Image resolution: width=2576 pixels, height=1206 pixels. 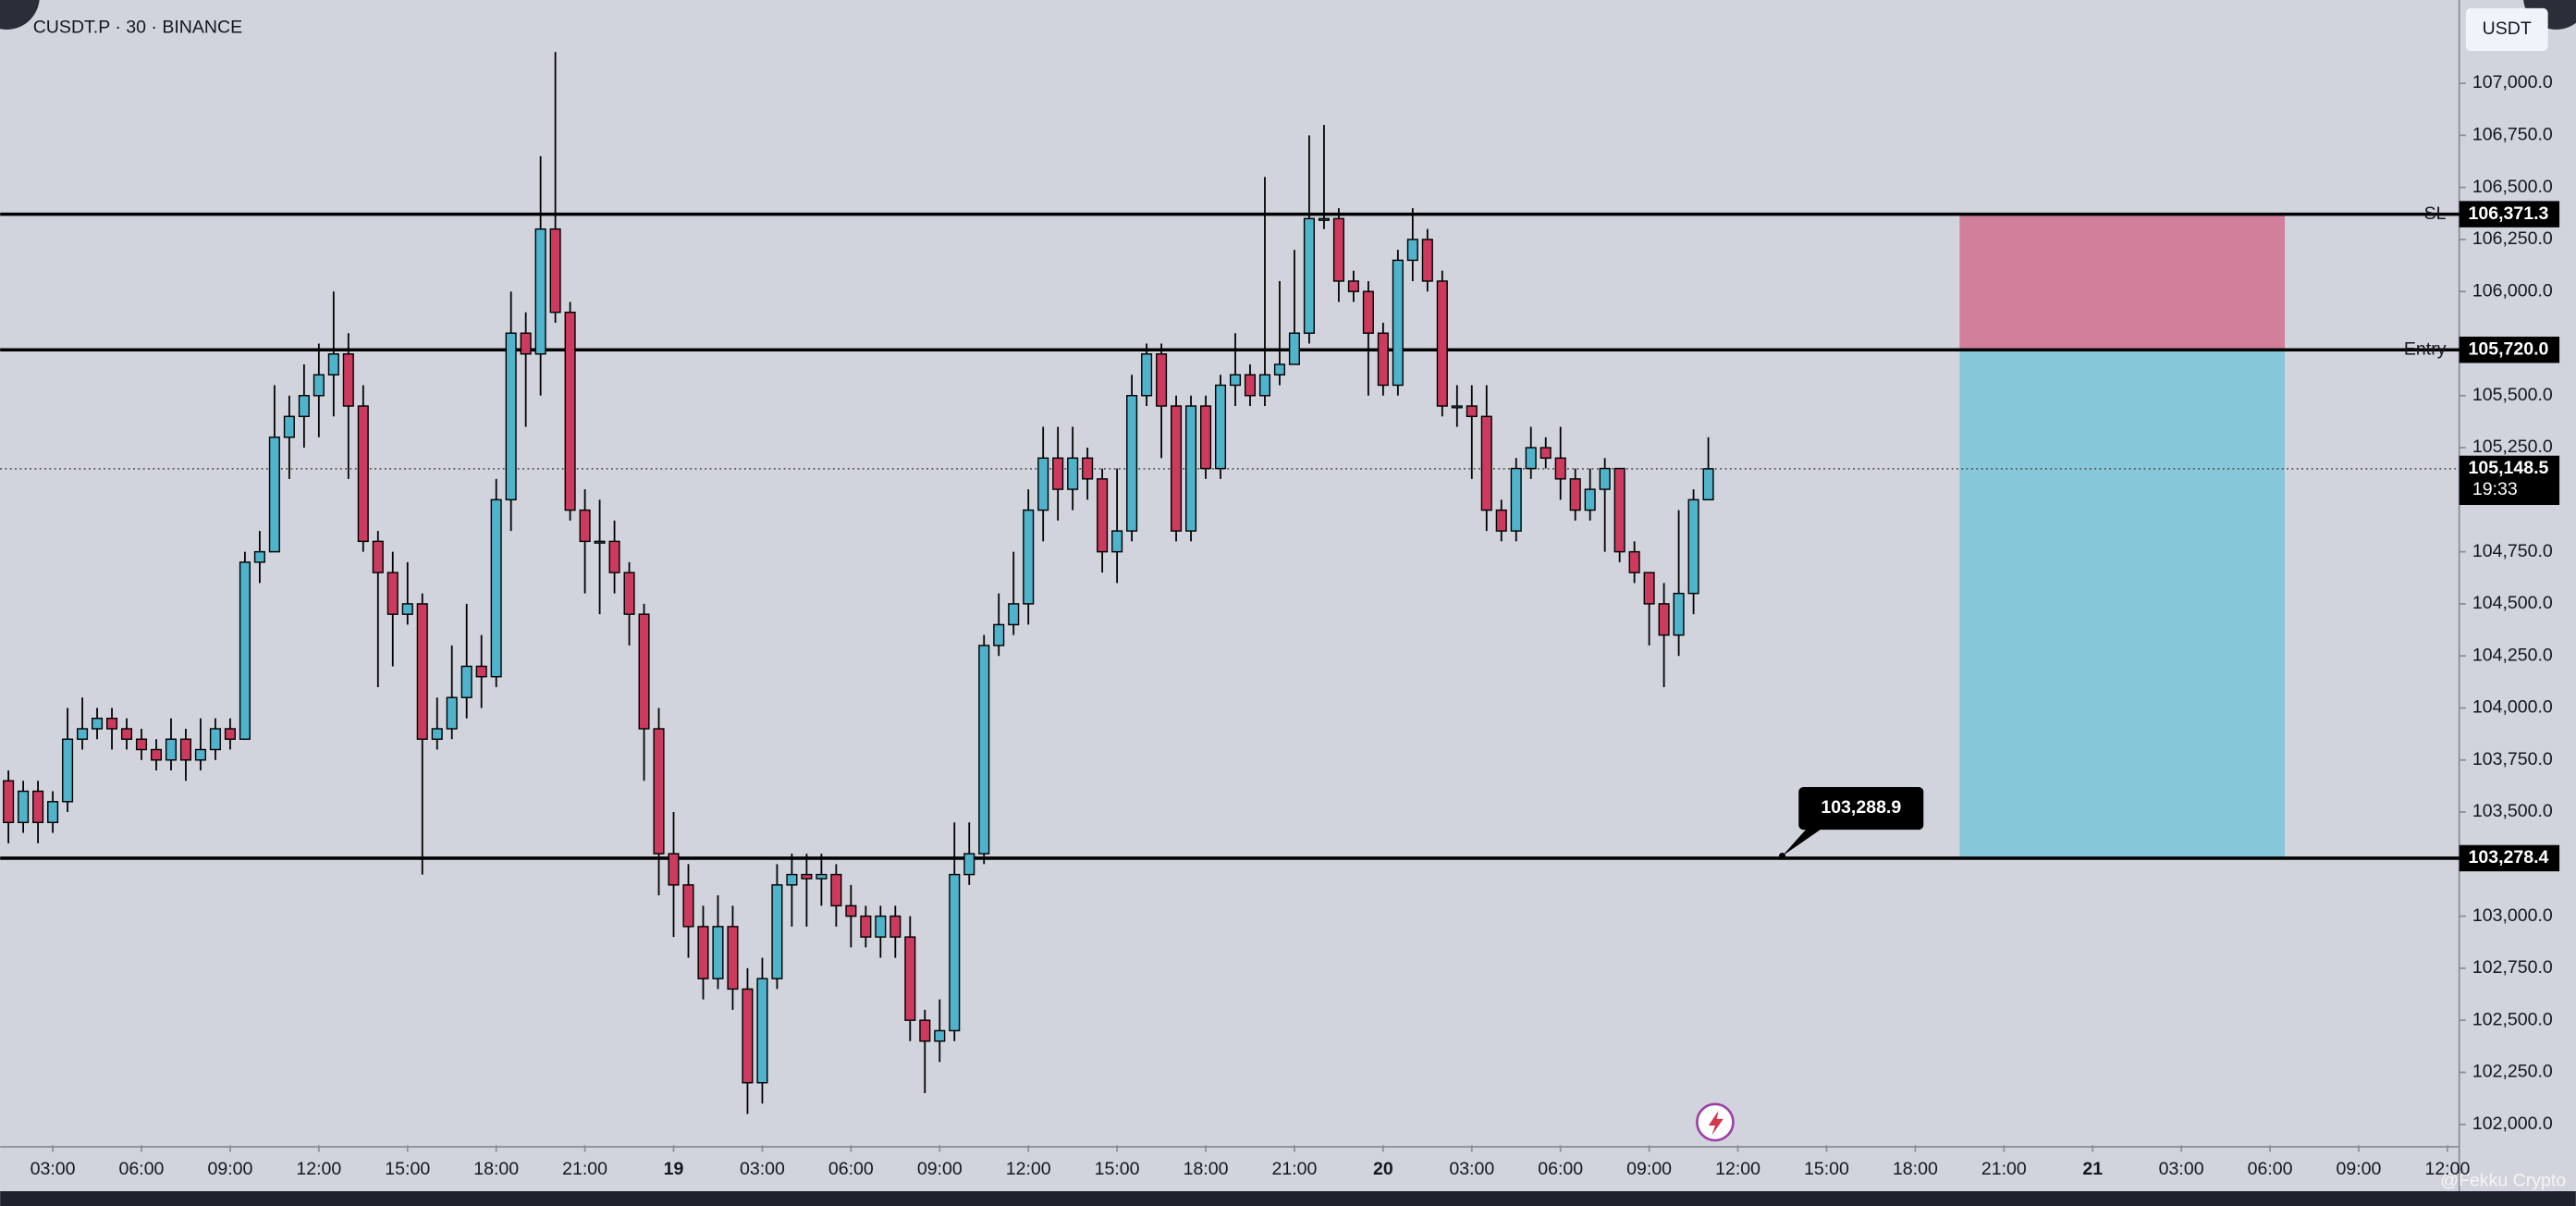 I want to click on x-tick-label: 20, so click(x=1383, y=1169).